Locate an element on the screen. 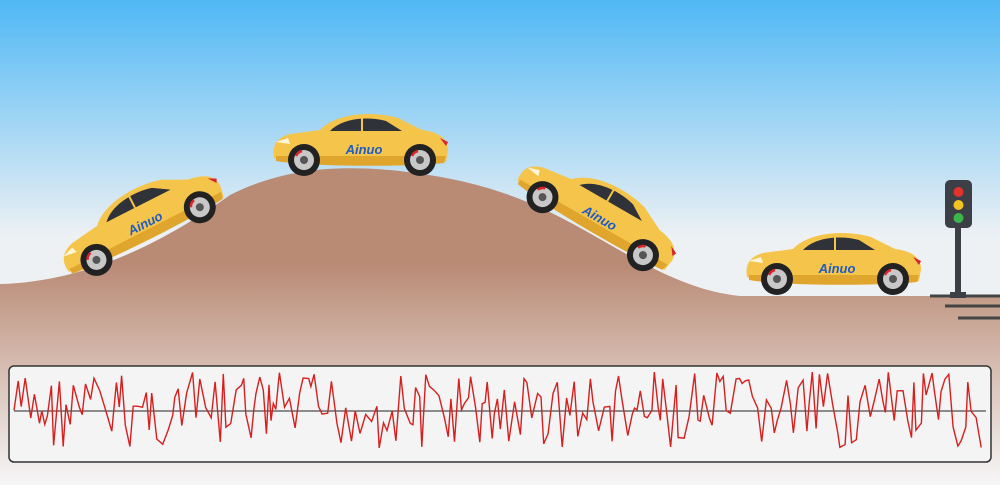 The width and height of the screenshot is (1000, 485). car-climbing: Ainuo is located at coordinates (143, 226).